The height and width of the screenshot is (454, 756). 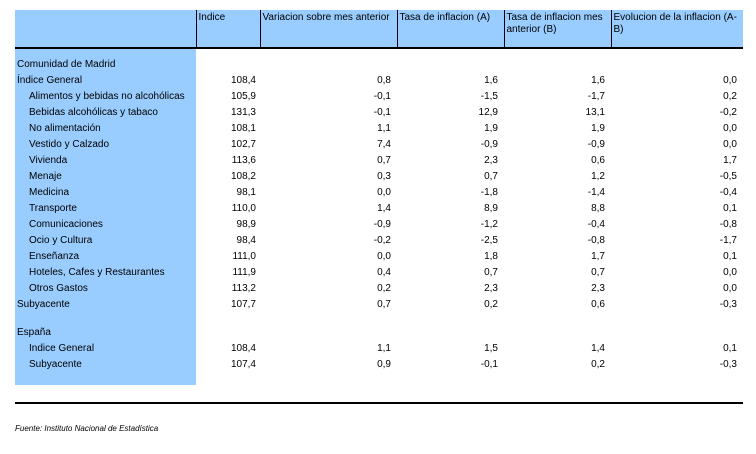 I want to click on table-row: Ocio y Cultura 98,4 -0,2 -2,5 -0,8 -1,7, so click(x=379, y=241).